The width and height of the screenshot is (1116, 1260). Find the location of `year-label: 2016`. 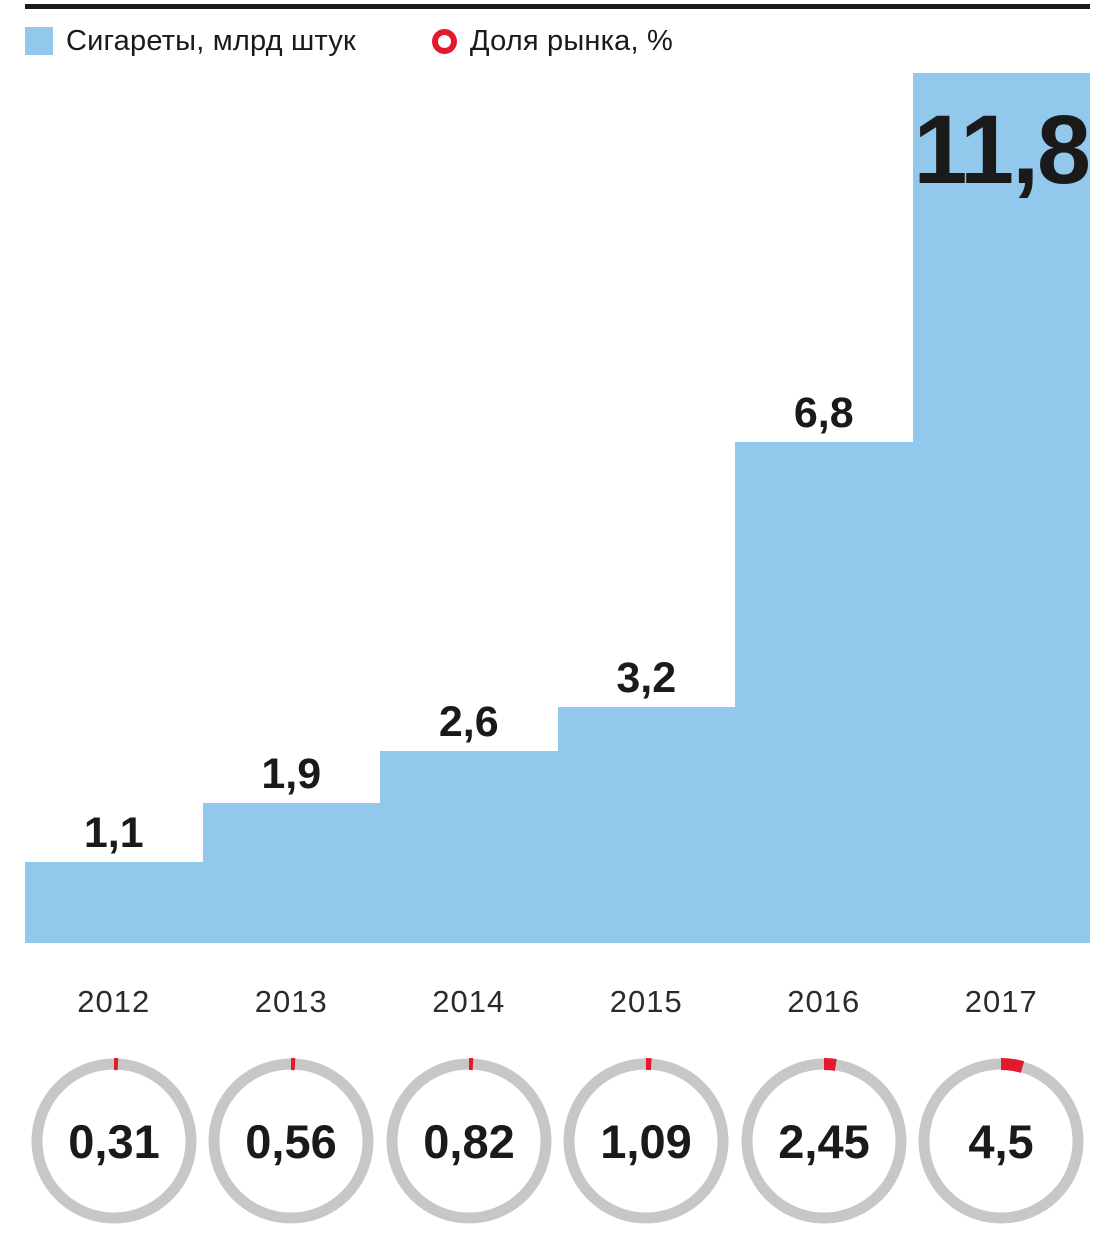

year-label: 2016 is located at coordinates (824, 1001).